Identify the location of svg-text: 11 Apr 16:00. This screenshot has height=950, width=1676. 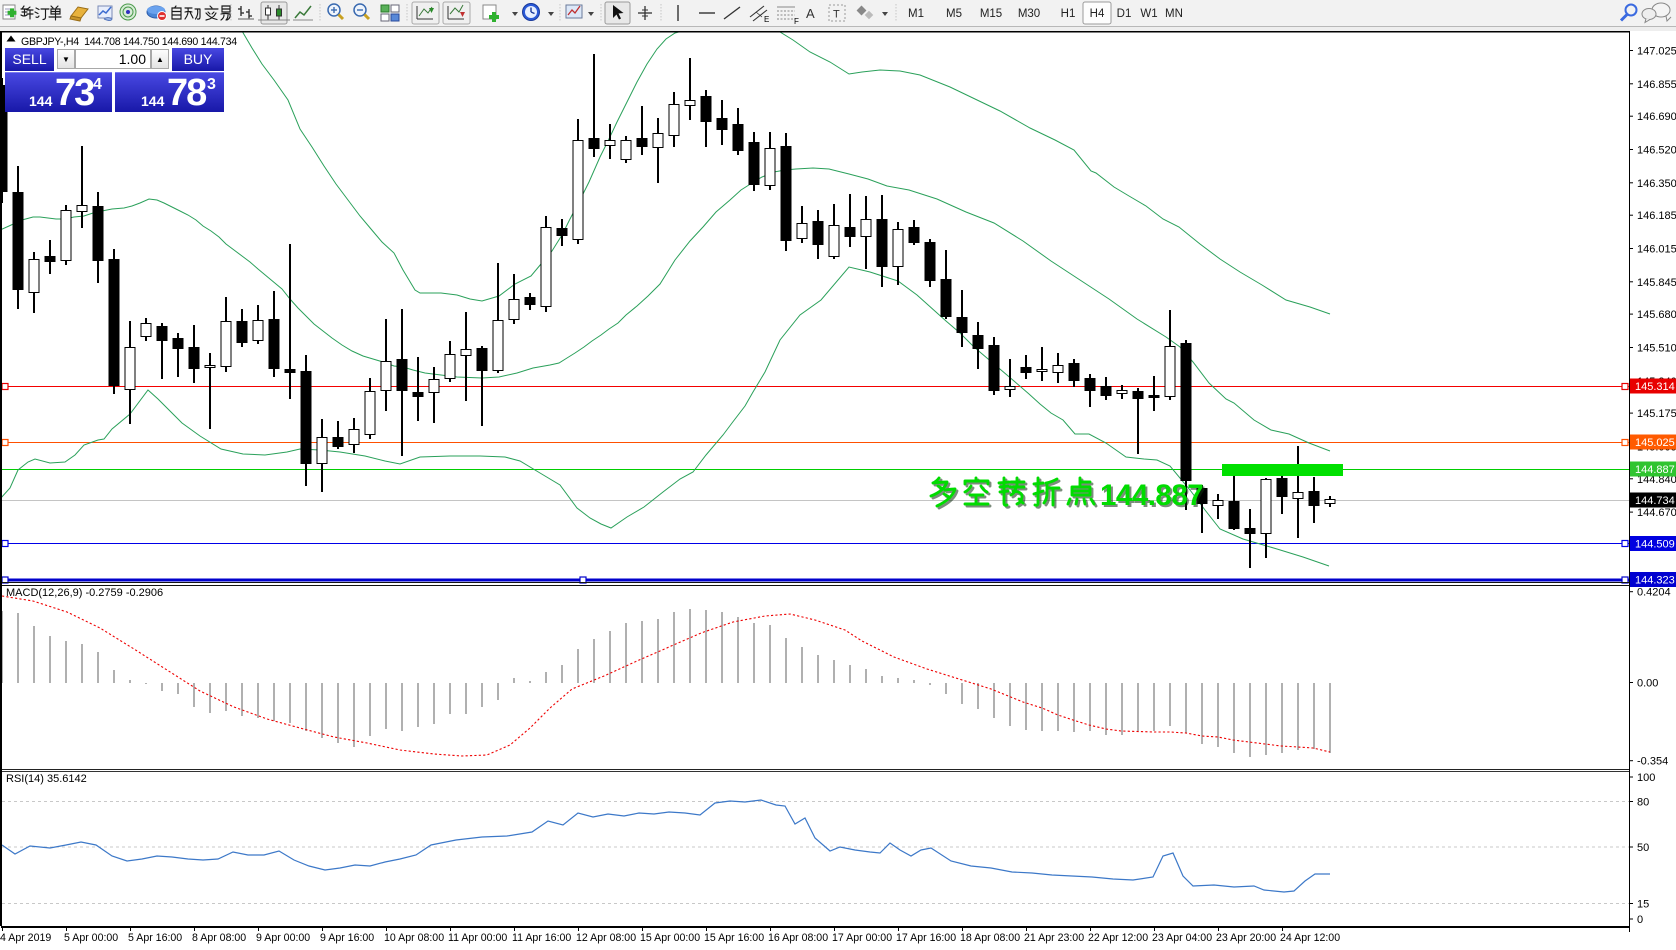
(541, 938).